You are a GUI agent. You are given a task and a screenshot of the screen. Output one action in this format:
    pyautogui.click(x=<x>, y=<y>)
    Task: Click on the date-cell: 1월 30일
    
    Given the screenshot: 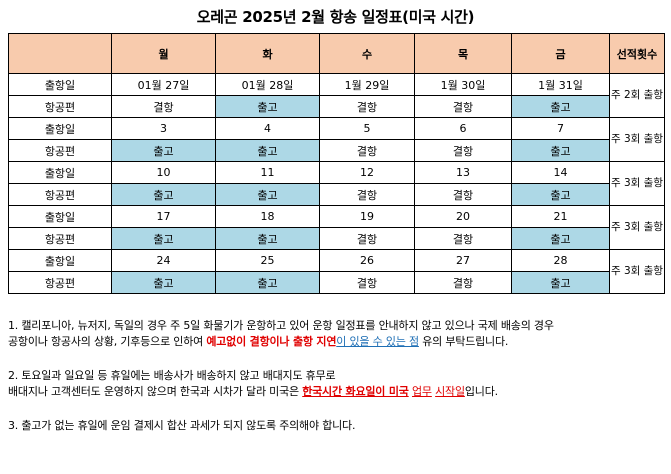 What is the action you would take?
    pyautogui.click(x=463, y=84)
    